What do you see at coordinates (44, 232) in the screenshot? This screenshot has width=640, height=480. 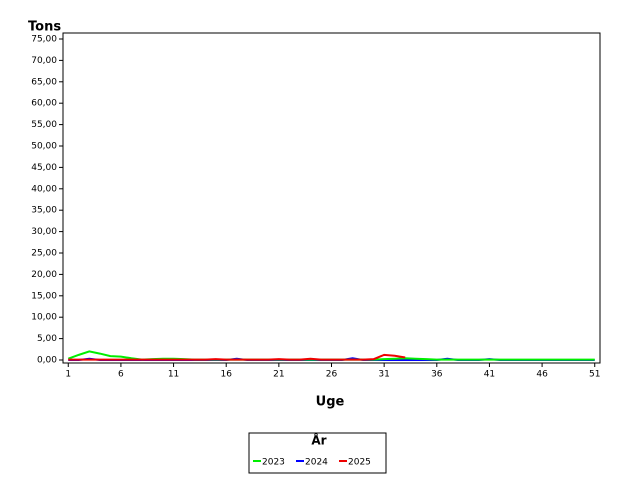 I see `y-tick-label: 30,00` at bounding box center [44, 232].